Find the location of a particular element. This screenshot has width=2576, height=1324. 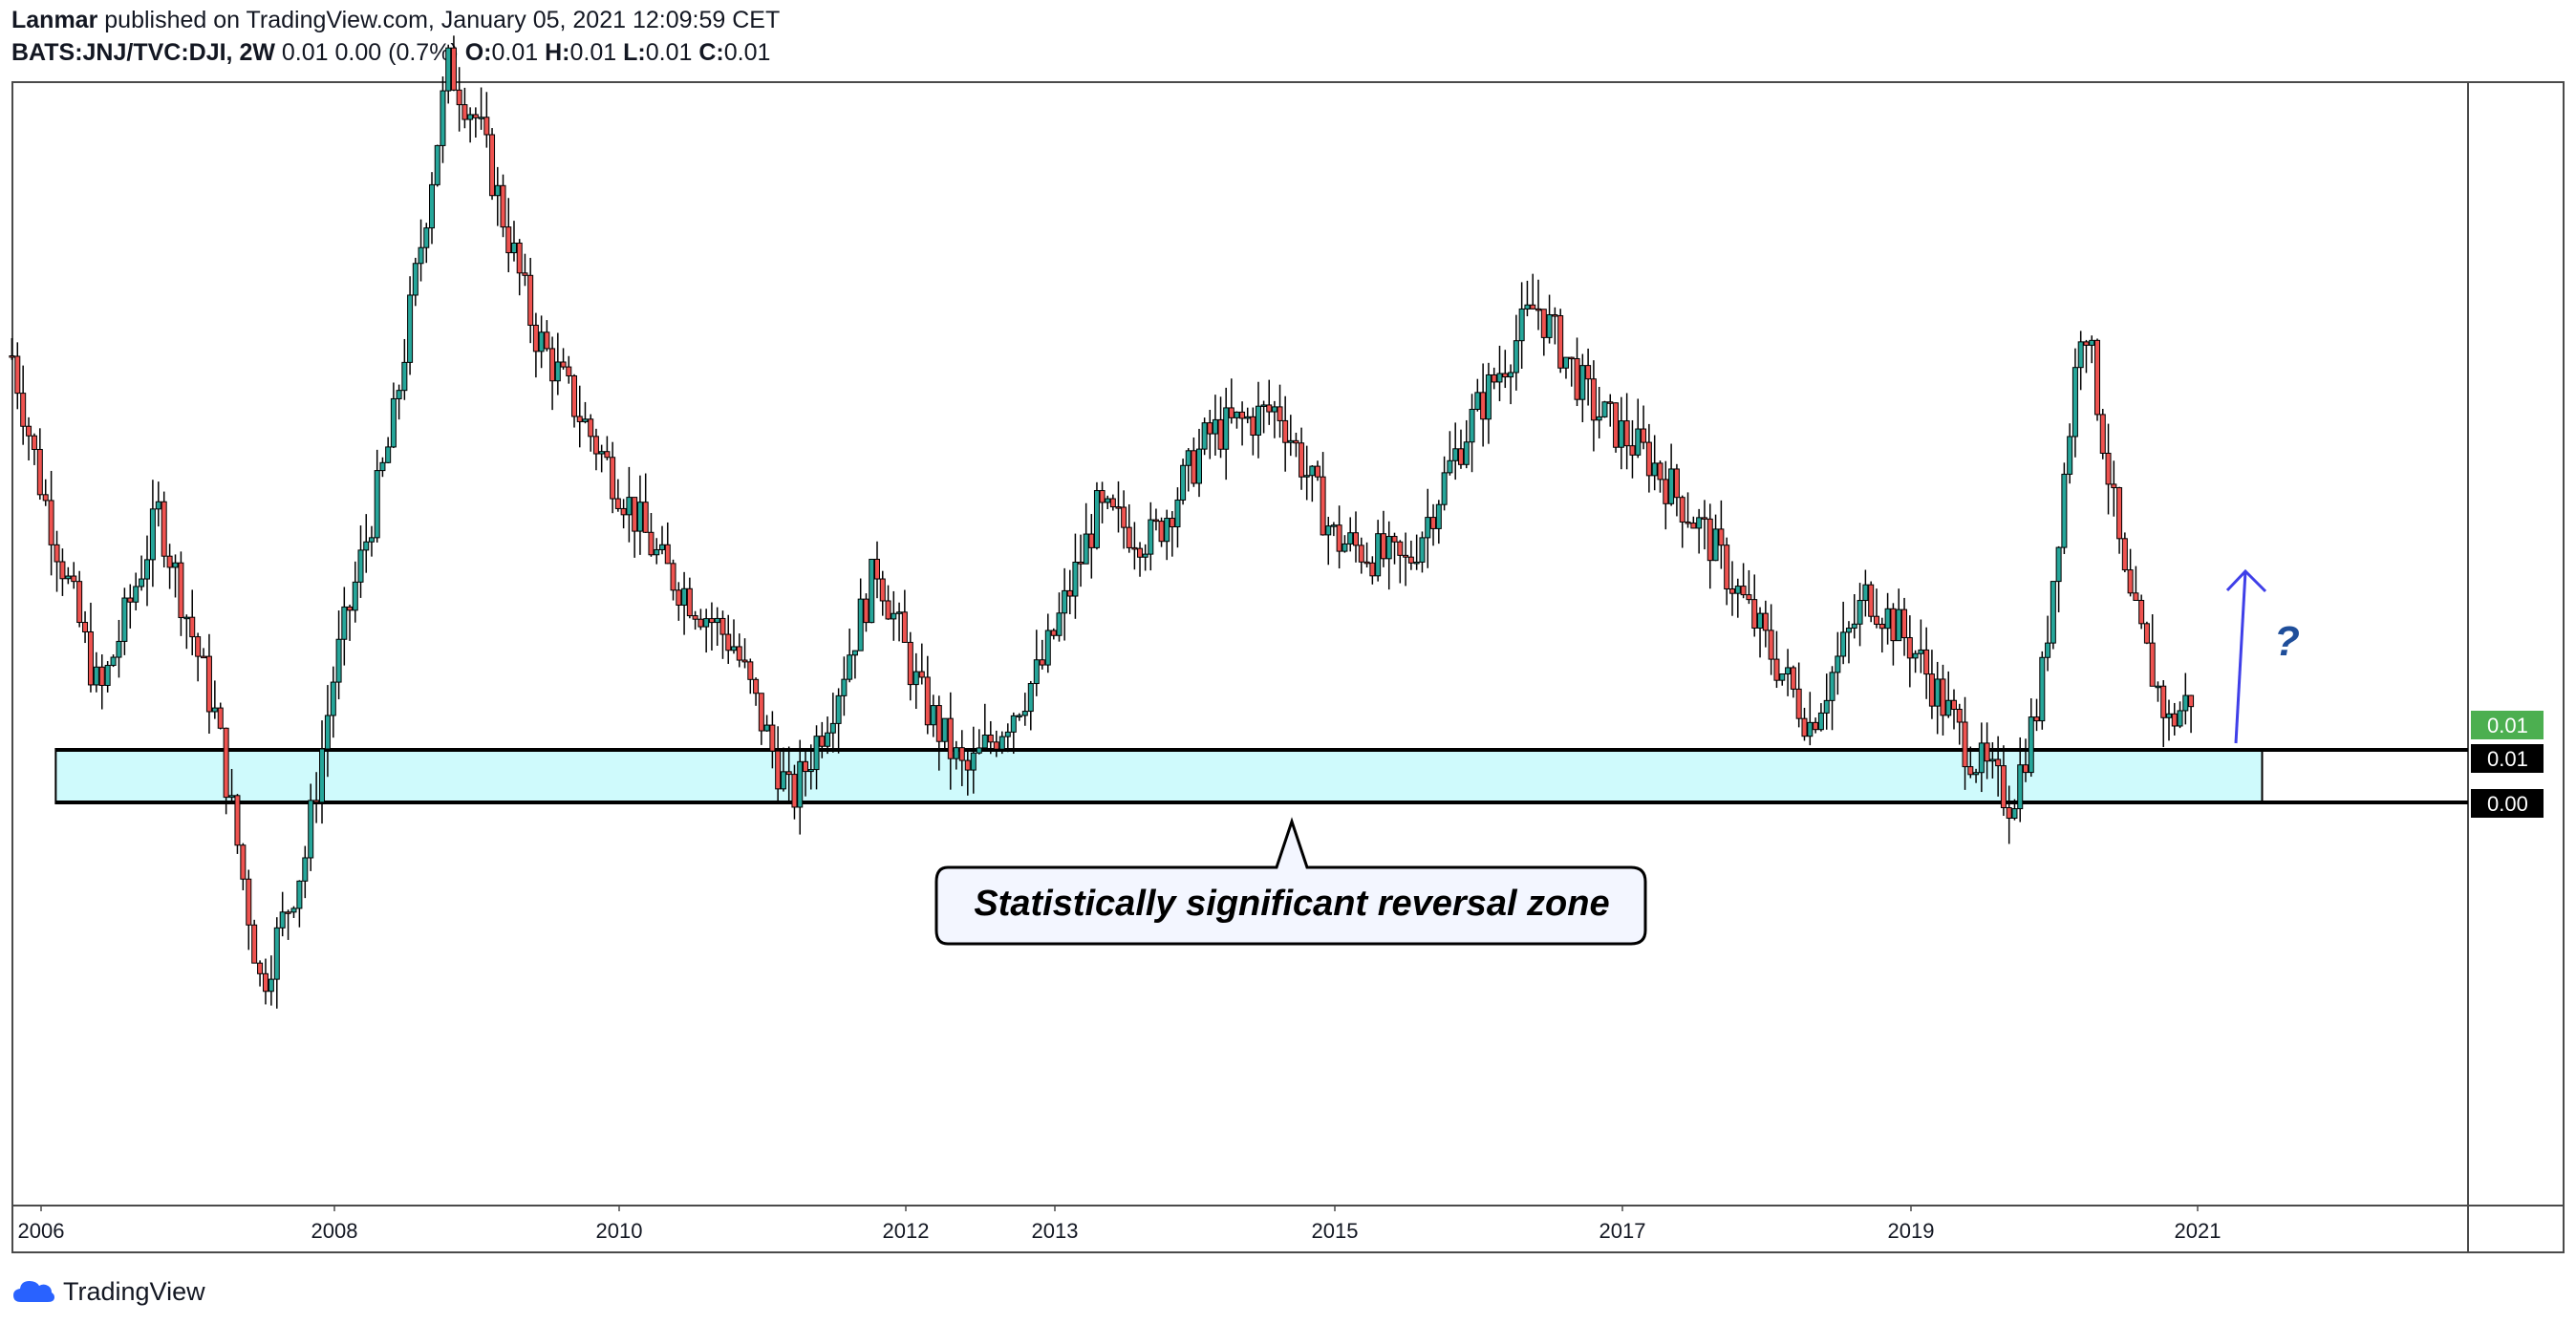

reversal-zone is located at coordinates (1159, 776).